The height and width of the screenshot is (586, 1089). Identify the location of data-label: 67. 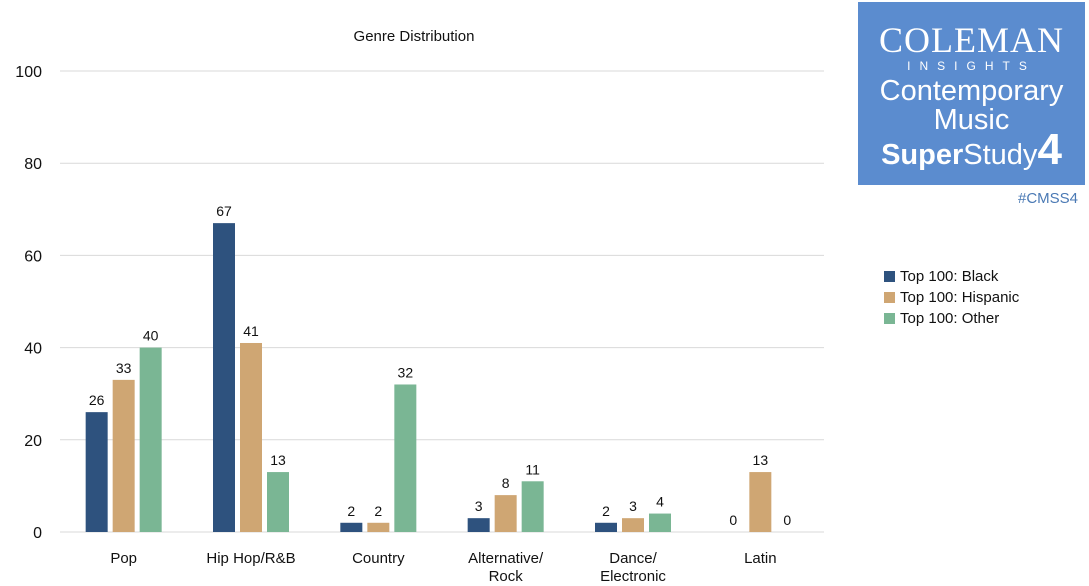
(224, 211).